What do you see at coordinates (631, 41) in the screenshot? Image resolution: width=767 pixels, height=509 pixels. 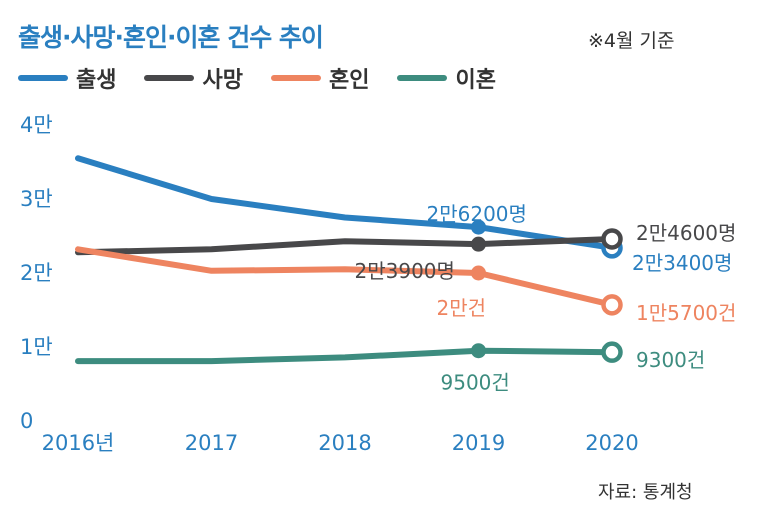 I see `chart-note: ※4월 기준` at bounding box center [631, 41].